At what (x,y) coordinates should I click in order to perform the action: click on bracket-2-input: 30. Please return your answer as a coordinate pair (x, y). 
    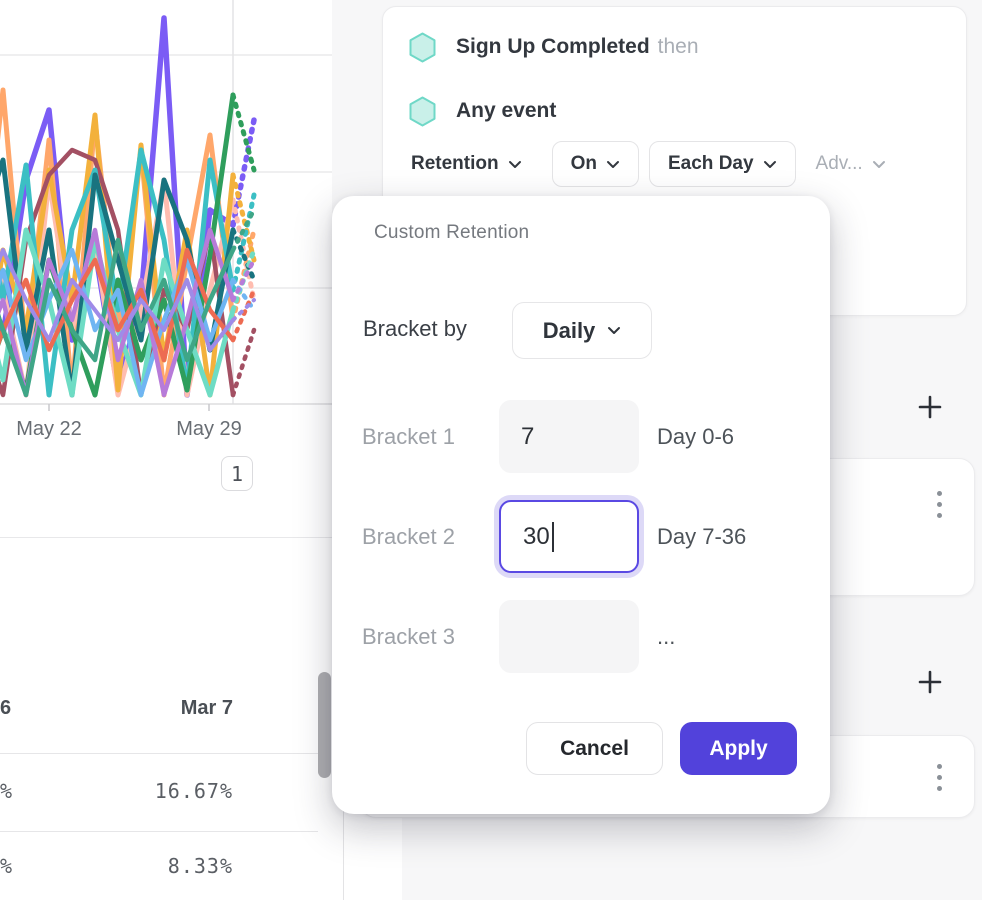
    Looking at the image, I should click on (569, 536).